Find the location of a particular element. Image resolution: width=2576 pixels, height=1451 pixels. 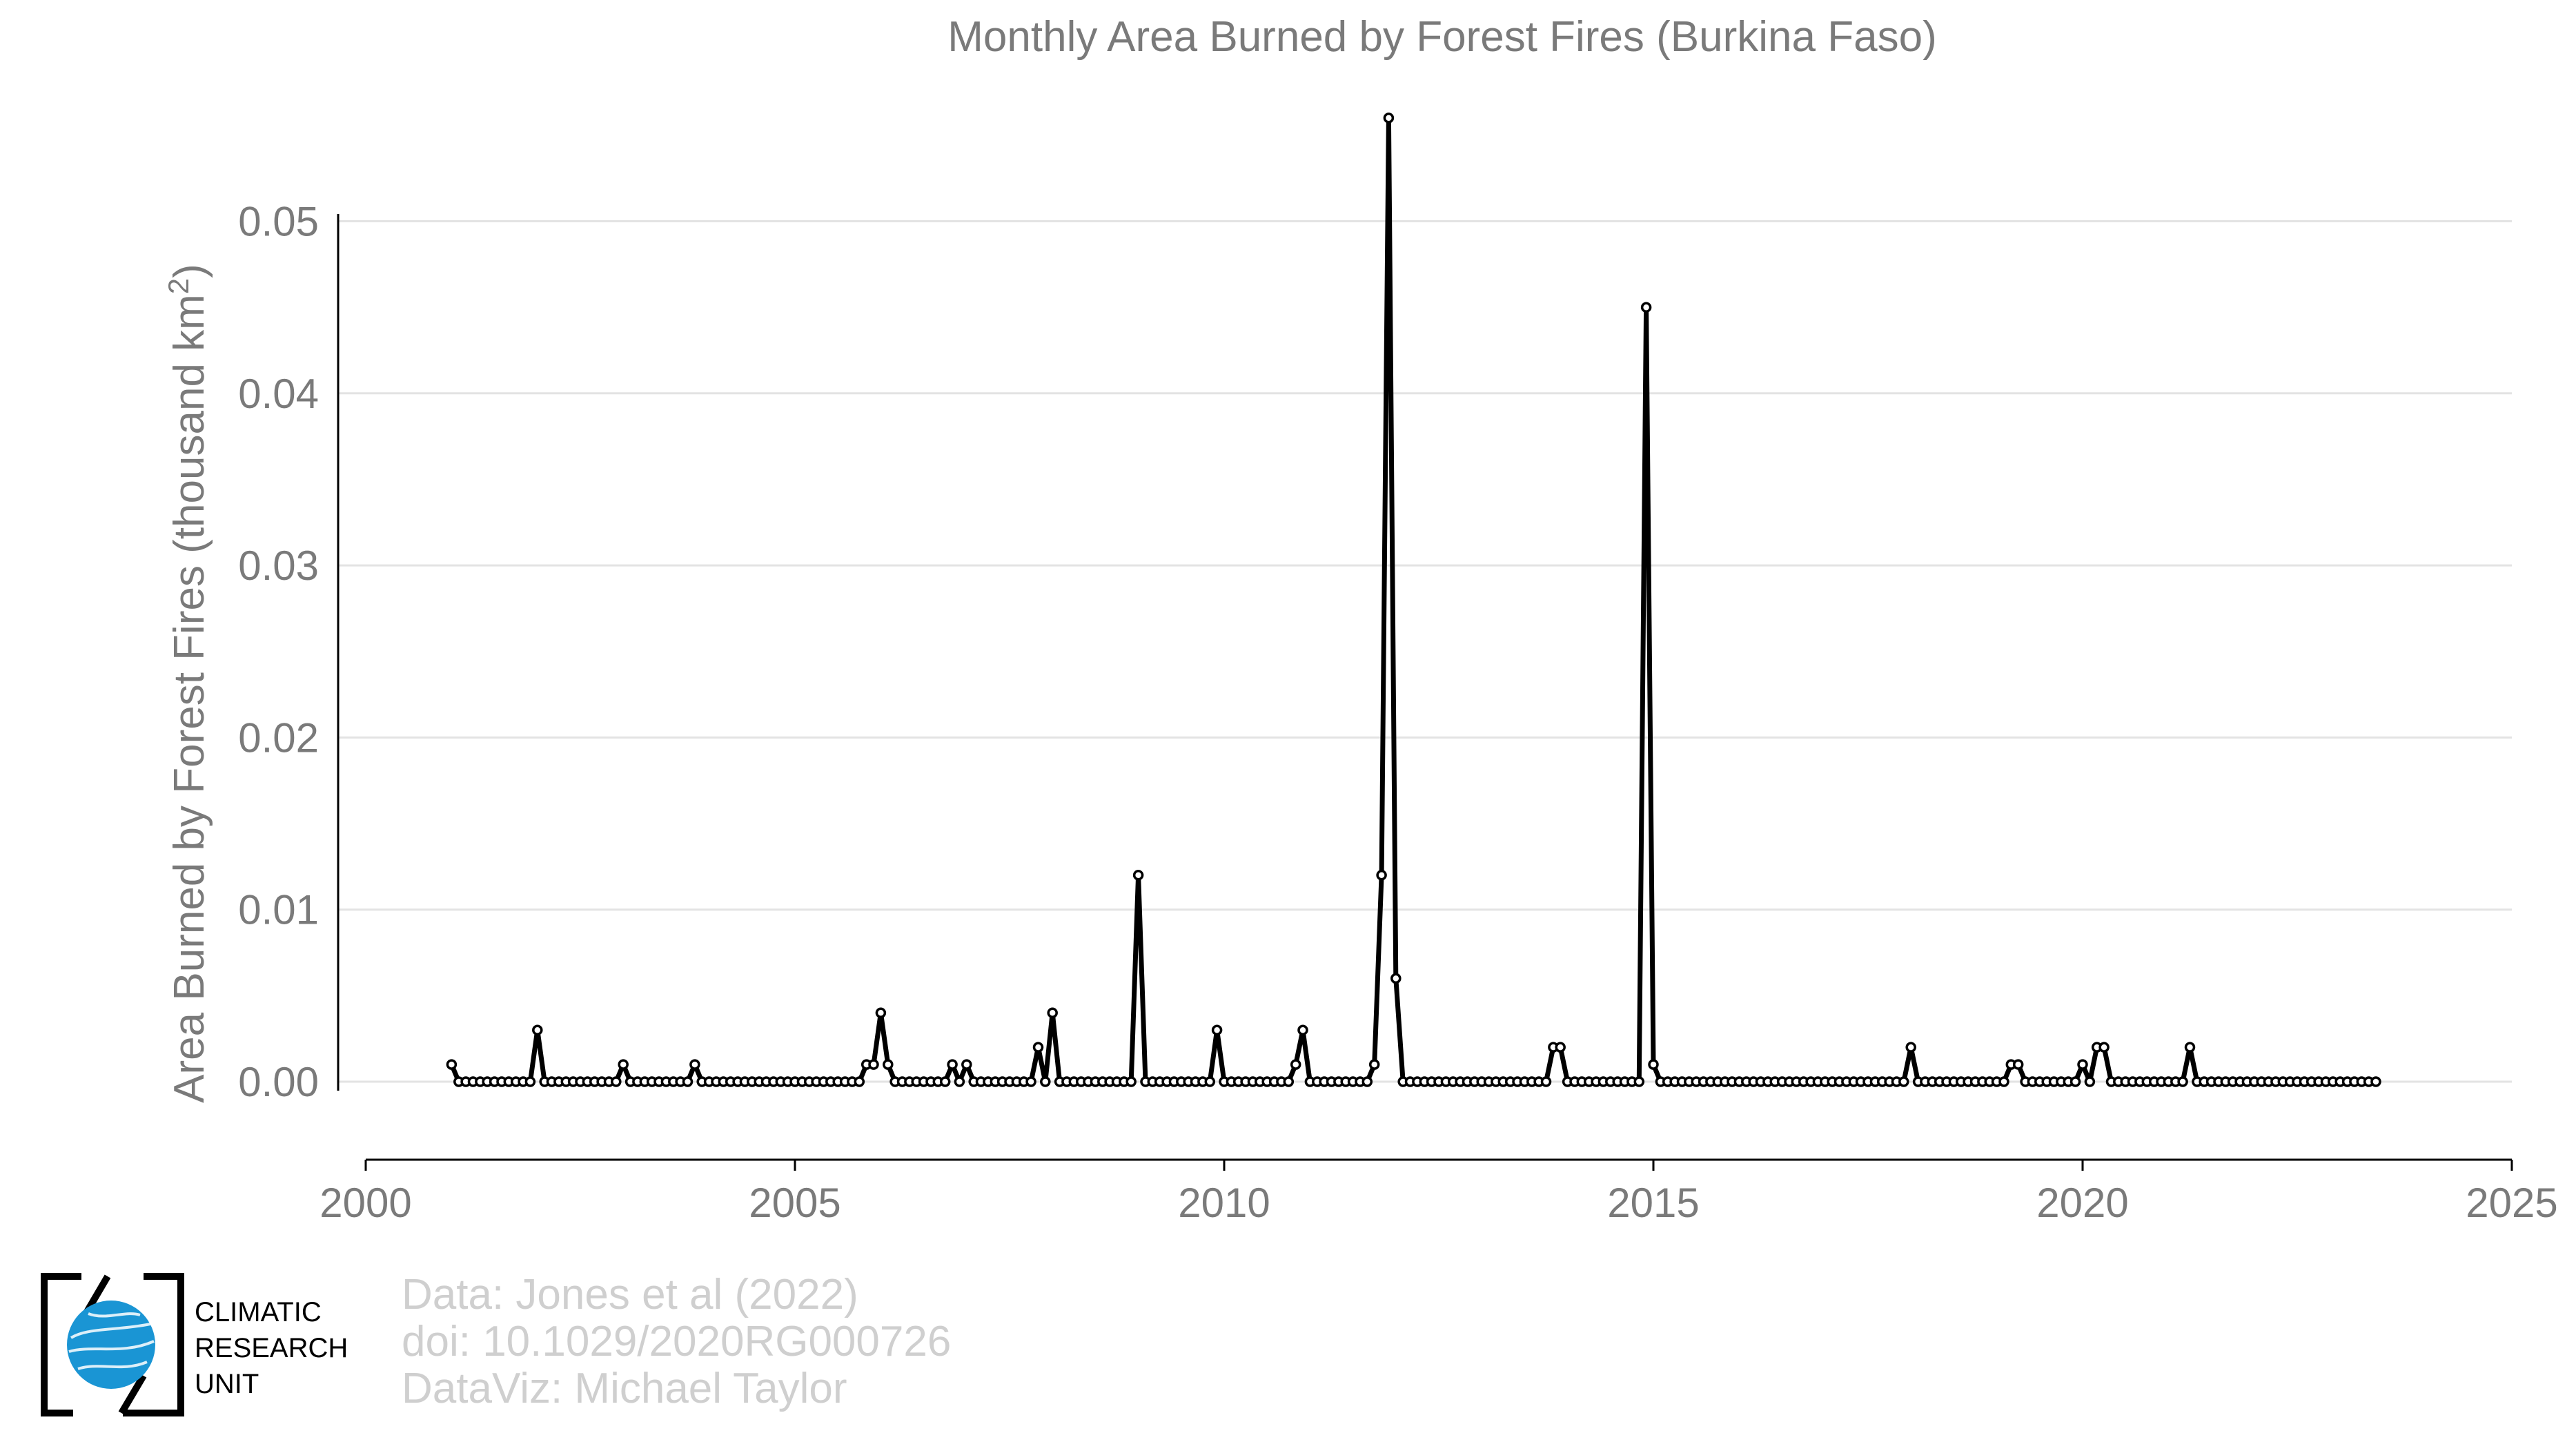

y-tick-label: 0.05 is located at coordinates (278, 222).